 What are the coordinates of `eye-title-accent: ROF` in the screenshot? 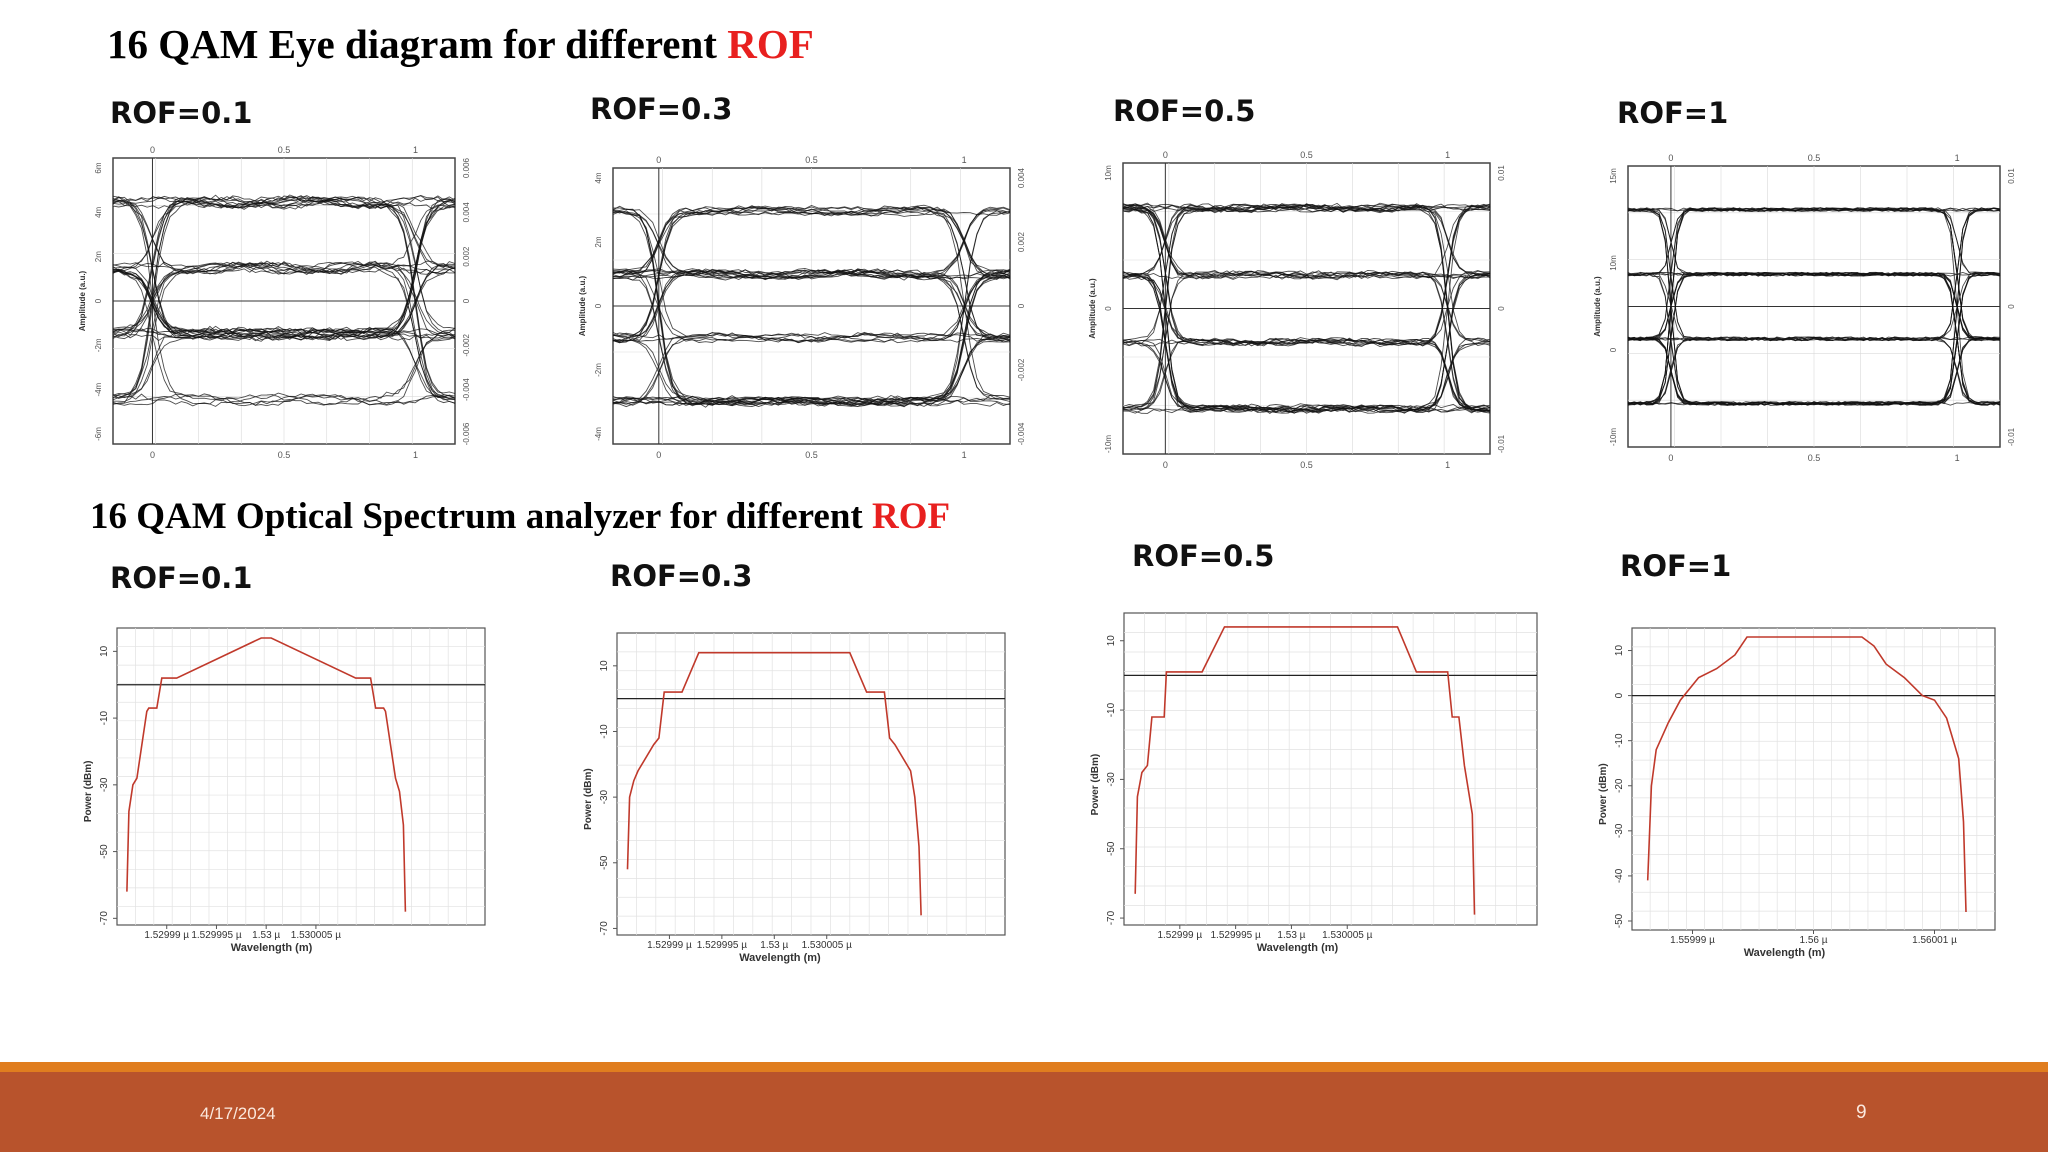 It's located at (770, 44).